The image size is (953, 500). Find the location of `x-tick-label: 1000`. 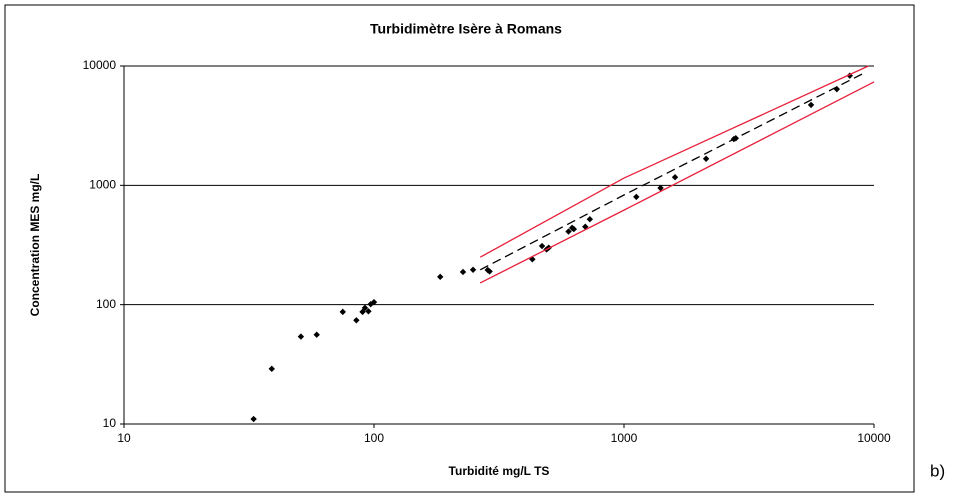

x-tick-label: 1000 is located at coordinates (624, 438).